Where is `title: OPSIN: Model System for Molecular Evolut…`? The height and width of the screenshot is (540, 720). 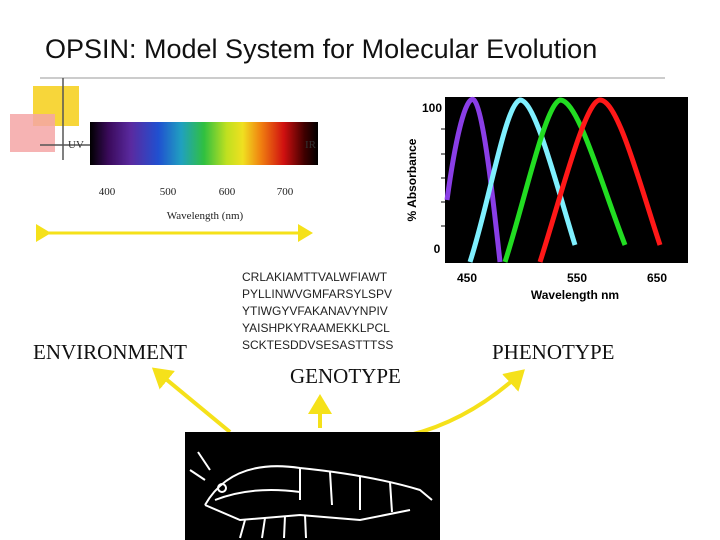 title: OPSIN: Model System for Molecular Evolut… is located at coordinates (321, 49).